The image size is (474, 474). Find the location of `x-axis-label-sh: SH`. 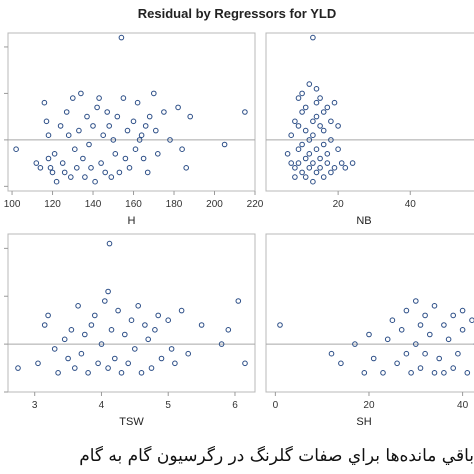

x-axis-label-sh: SH is located at coordinates (363, 422).